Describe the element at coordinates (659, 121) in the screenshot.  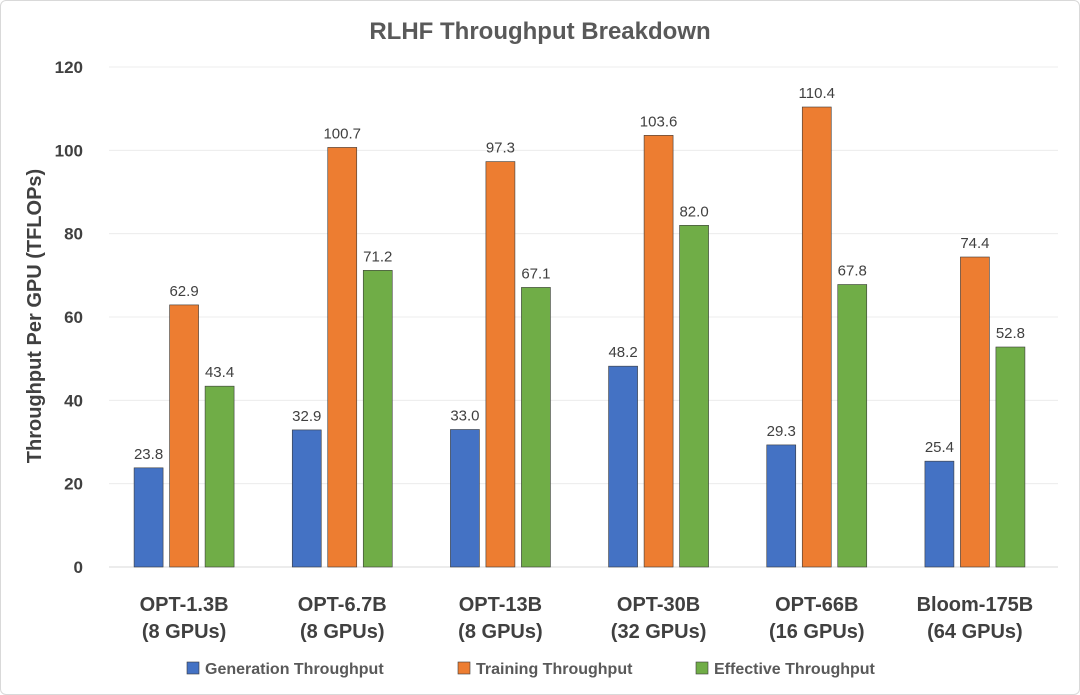
I see `data-label: 103.6` at that location.